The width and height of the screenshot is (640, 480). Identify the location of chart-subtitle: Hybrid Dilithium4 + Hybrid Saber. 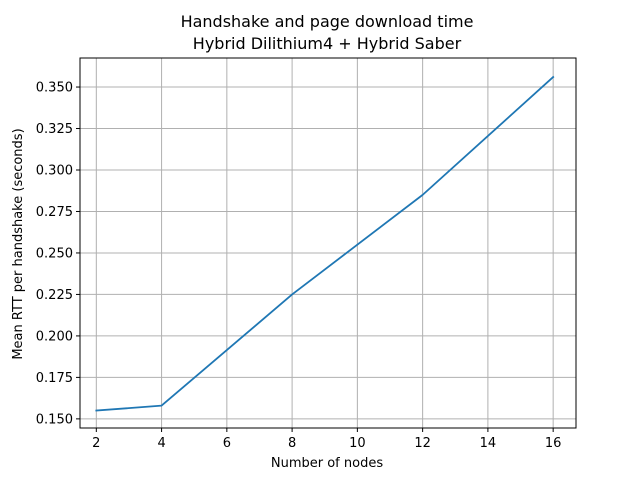
(327, 43).